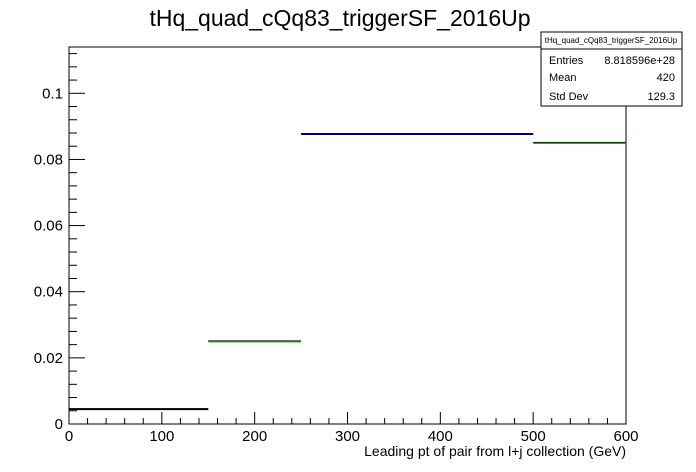 Image resolution: width=696 pixels, height=472 pixels. What do you see at coordinates (666, 78) in the screenshot?
I see `stats-mean-value: 420` at bounding box center [666, 78].